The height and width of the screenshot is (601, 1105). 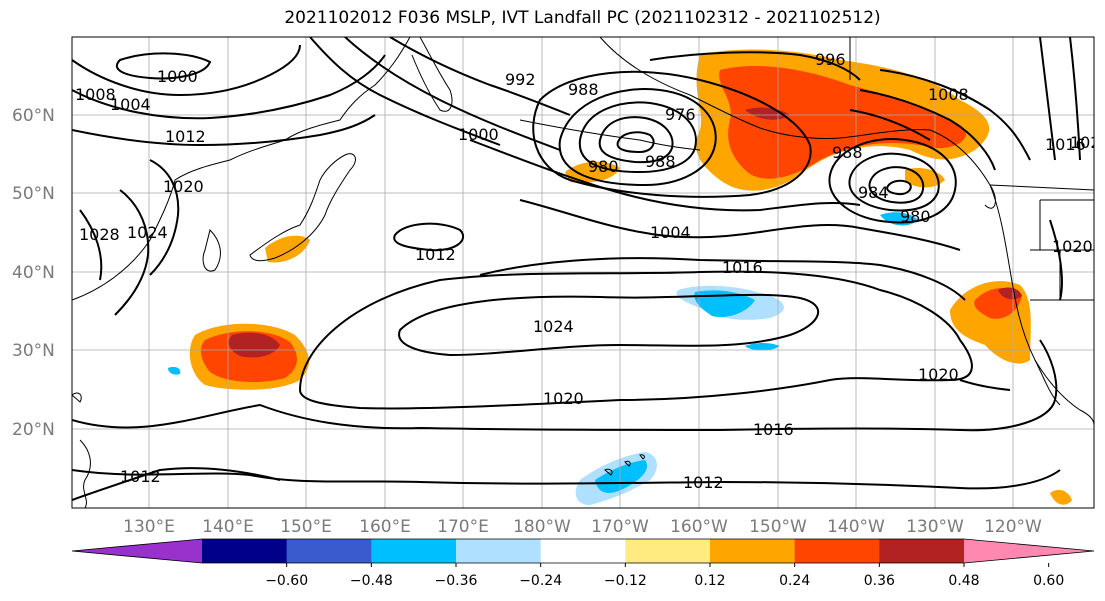 I want to click on colorbar-tick-label: −0.24, so click(x=540, y=581).